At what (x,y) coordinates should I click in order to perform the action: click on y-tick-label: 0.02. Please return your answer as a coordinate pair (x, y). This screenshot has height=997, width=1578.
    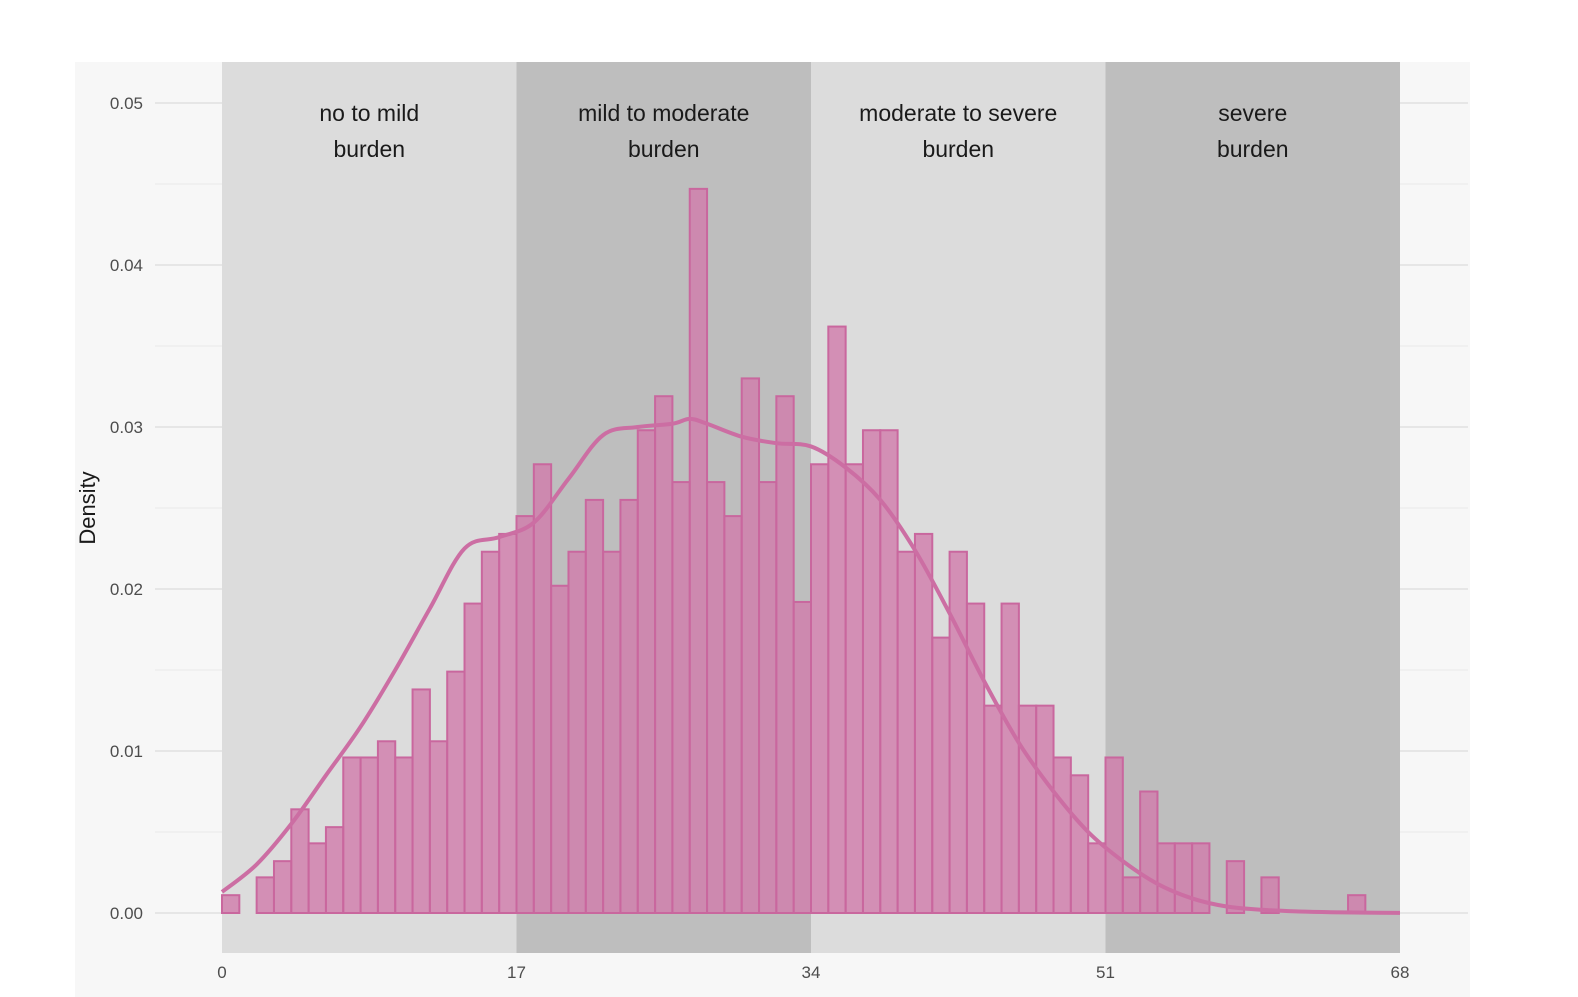
    Looking at the image, I should click on (126, 589).